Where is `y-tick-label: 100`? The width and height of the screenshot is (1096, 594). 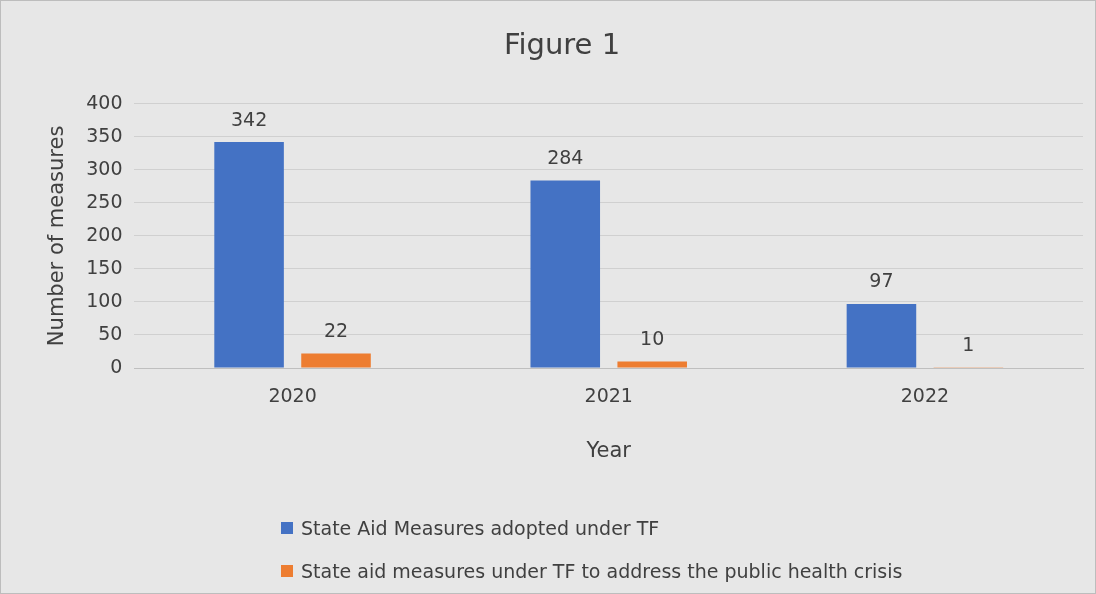 y-tick-label: 100 is located at coordinates (104, 299).